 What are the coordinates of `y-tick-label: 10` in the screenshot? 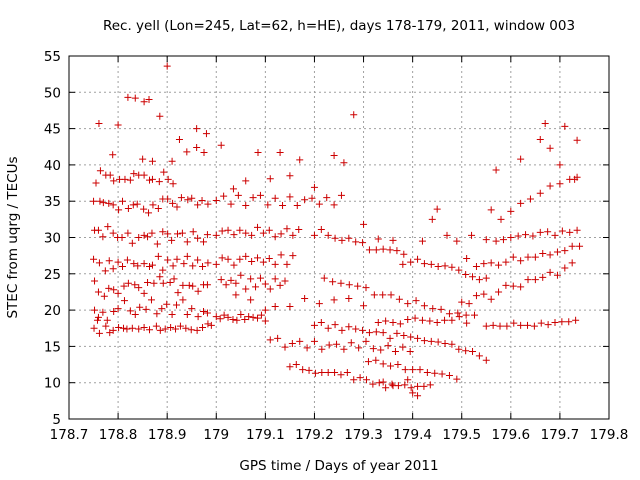 It's located at (52, 384).